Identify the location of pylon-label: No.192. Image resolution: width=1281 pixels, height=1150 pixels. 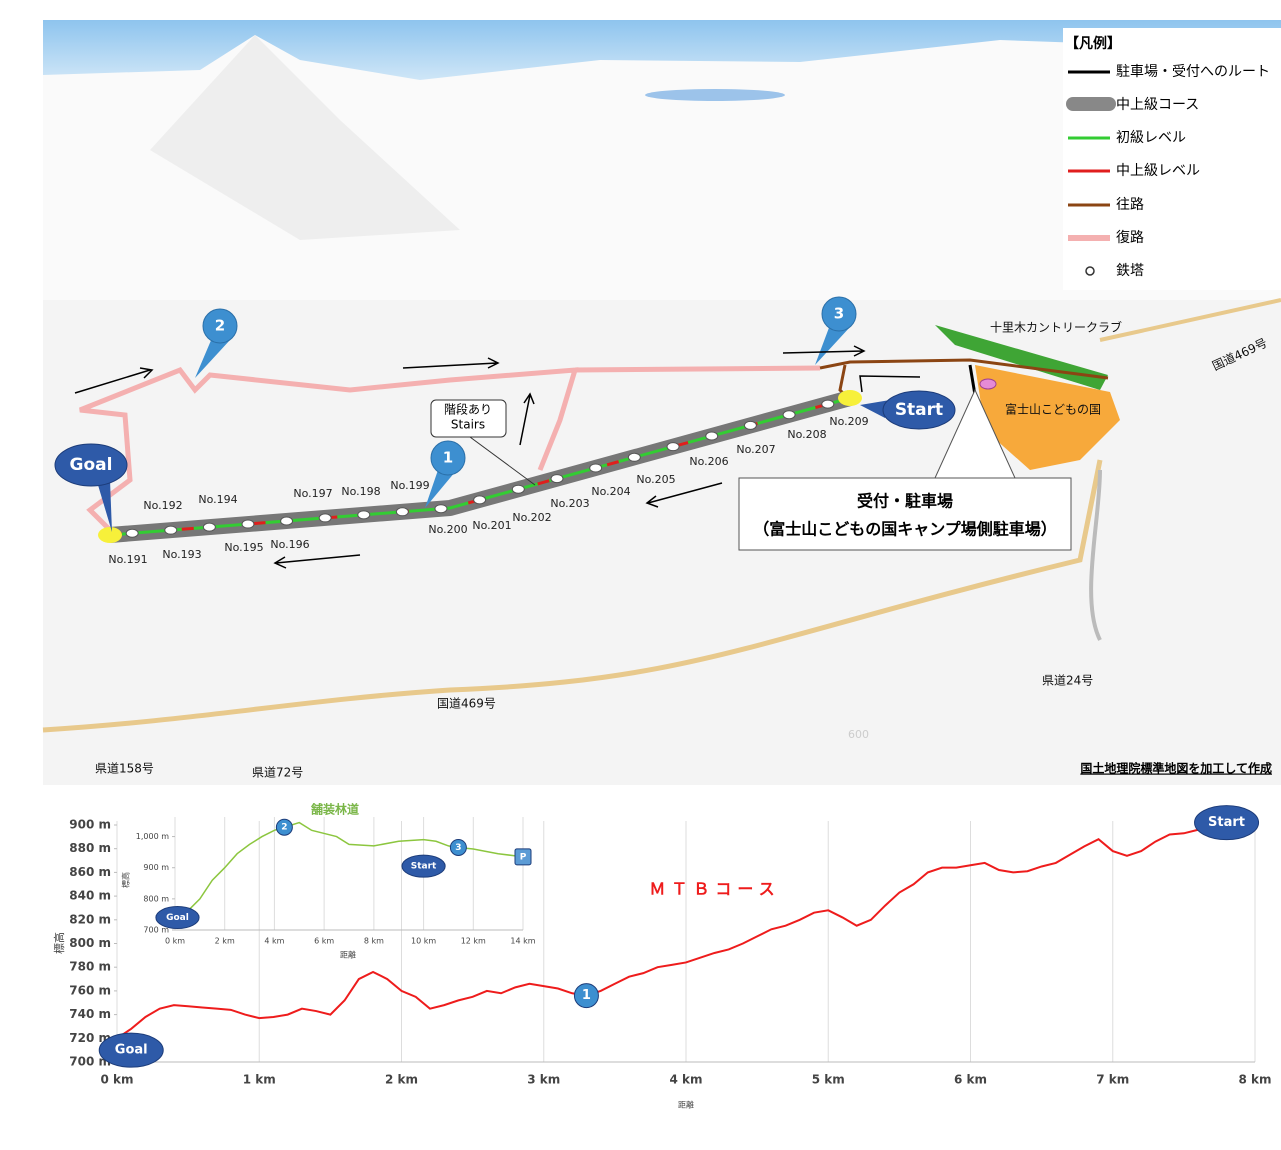
(162, 505).